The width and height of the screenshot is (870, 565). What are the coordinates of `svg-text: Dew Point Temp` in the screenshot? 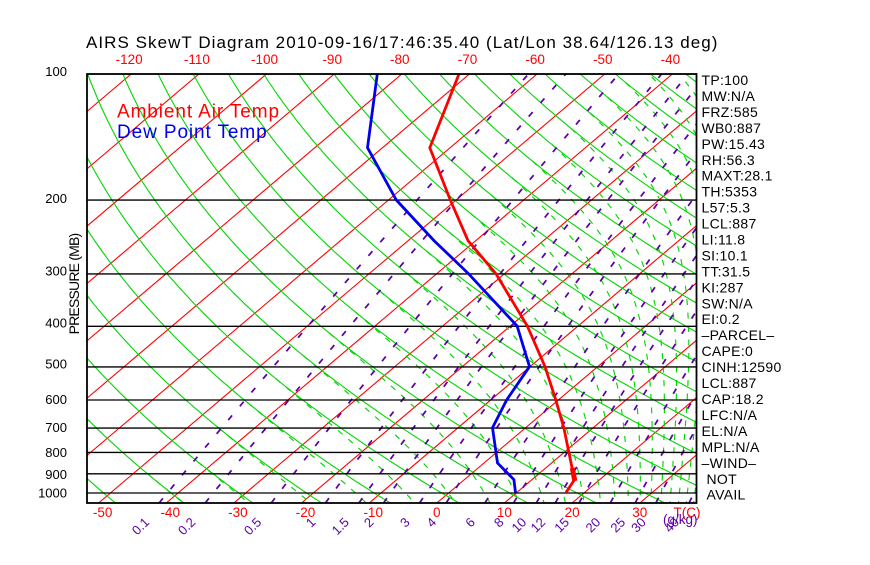 It's located at (192, 132).